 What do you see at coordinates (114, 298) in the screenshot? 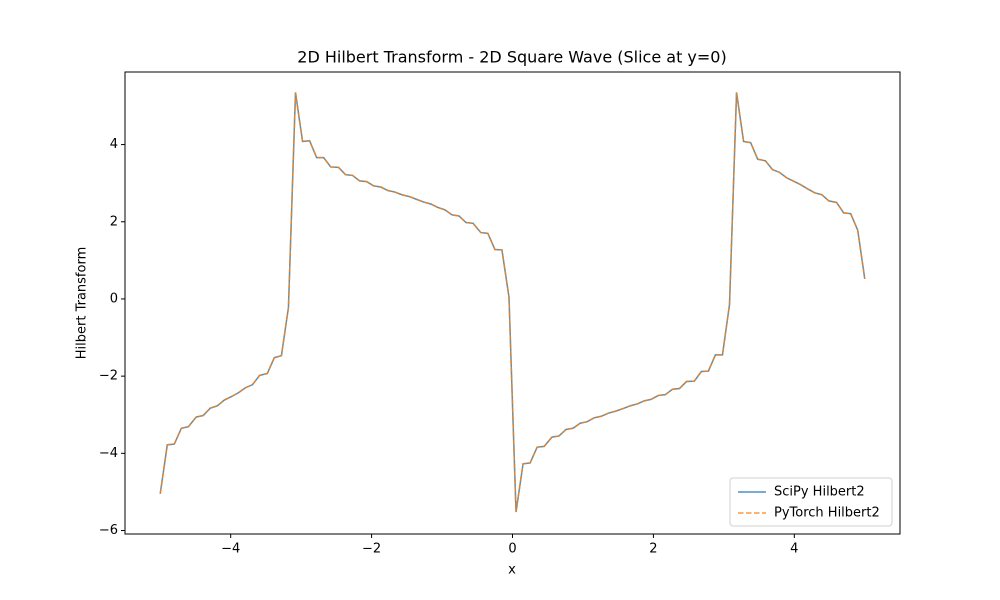
I see `y-tick-label: 0` at bounding box center [114, 298].